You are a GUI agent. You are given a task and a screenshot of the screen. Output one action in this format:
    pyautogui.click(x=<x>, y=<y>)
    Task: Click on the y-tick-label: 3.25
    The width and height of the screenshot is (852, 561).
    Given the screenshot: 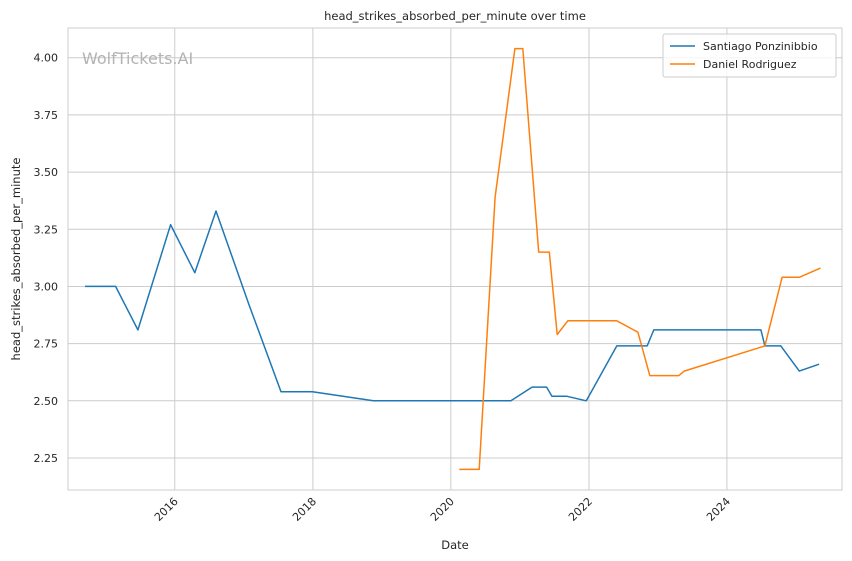 What is the action you would take?
    pyautogui.click(x=46, y=229)
    